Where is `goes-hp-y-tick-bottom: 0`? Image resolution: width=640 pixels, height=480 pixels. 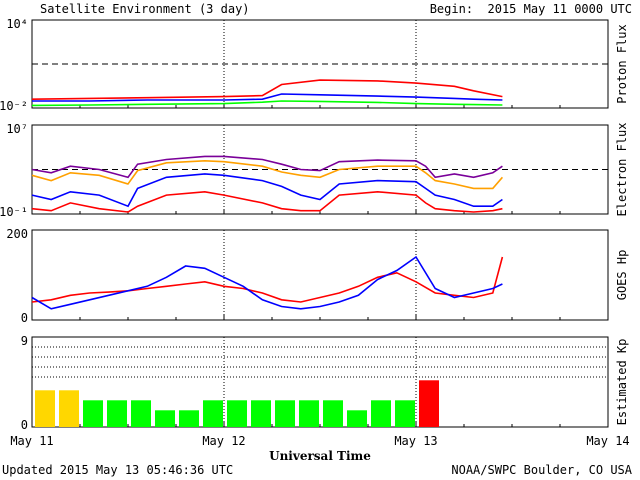 goes-hp-y-tick-bottom: 0 is located at coordinates (24, 318).